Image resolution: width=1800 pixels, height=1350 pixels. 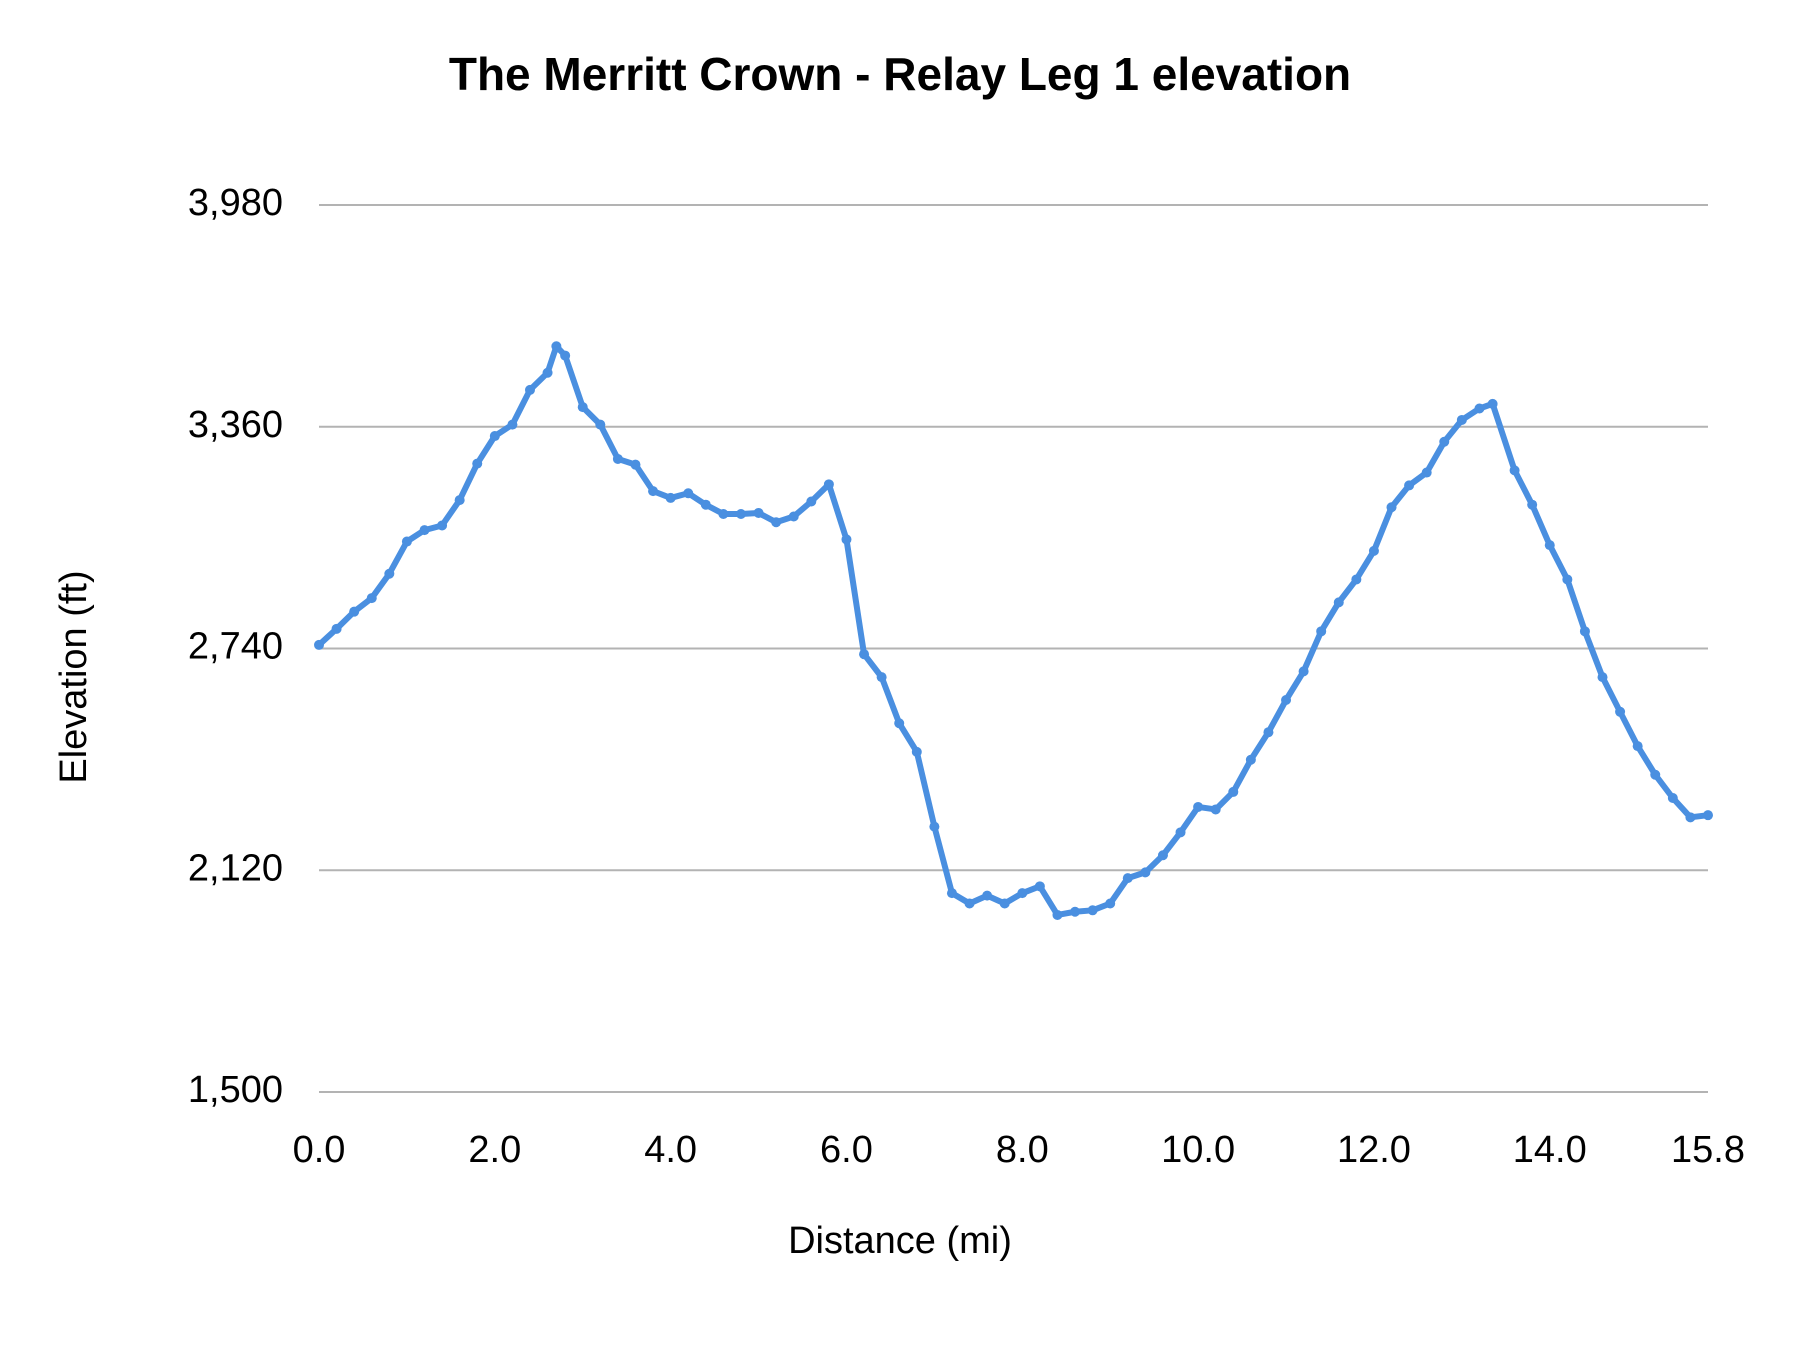 I want to click on x-tick-label: 15.8, so click(x=1708, y=1150).